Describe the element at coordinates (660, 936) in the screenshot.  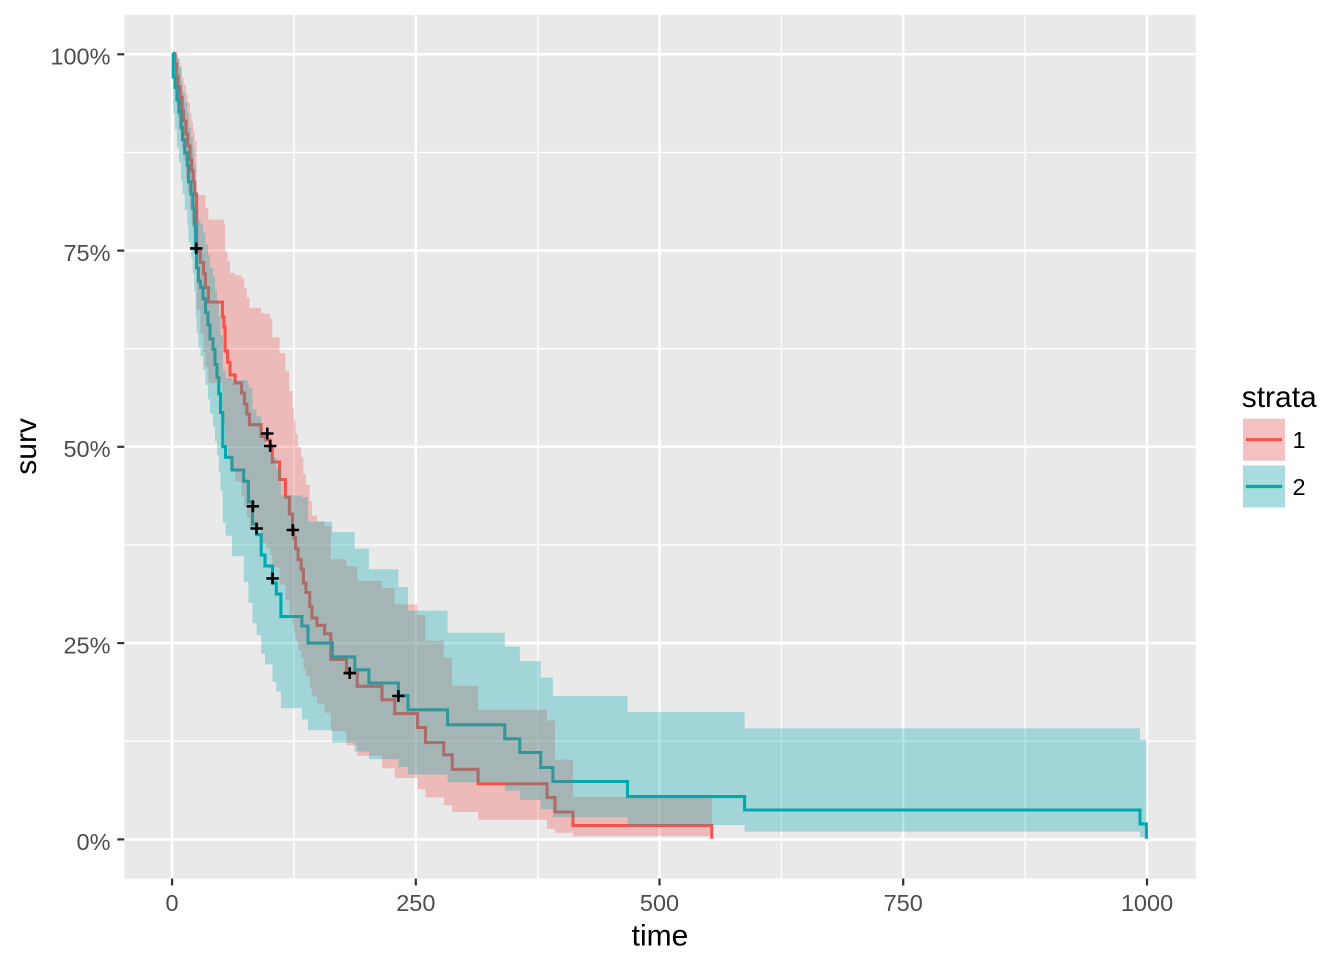
I see `svg-text: time` at that location.